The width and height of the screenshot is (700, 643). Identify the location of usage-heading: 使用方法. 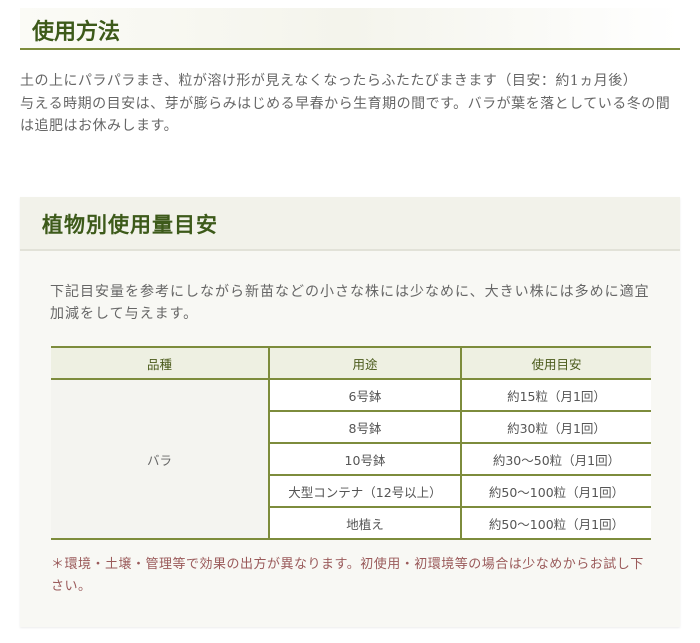
(350, 29).